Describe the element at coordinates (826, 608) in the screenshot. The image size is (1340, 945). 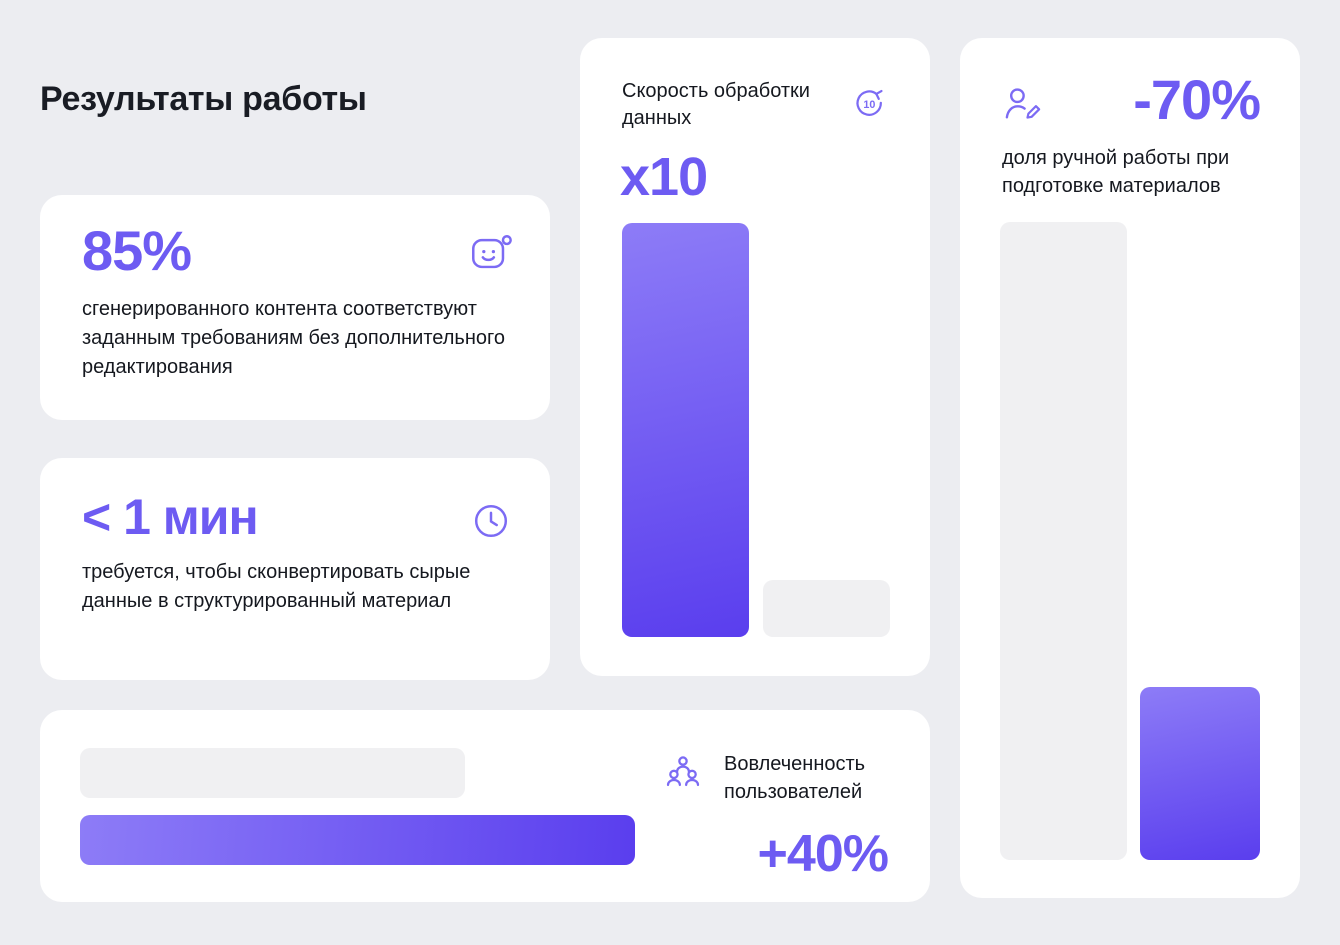
I see `speed-bar-baseline` at that location.